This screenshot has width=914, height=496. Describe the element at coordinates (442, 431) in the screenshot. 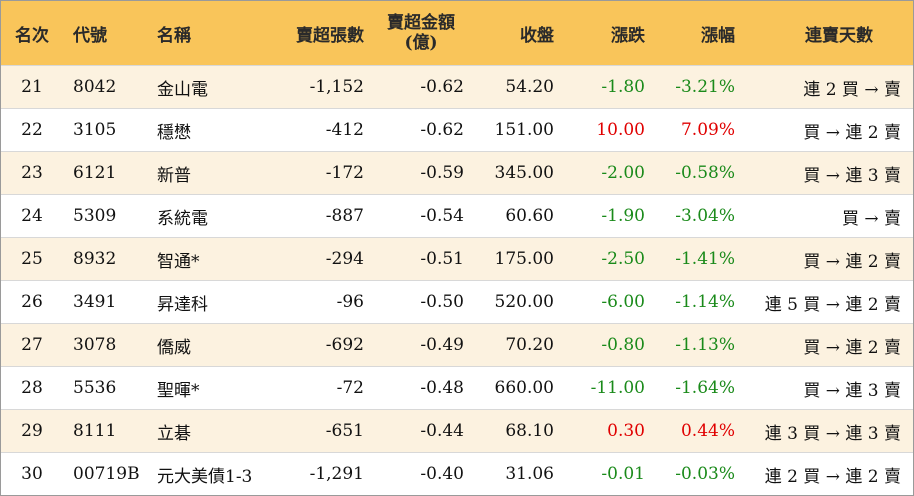

I see `cell-sell-amount: -0.44` at that location.